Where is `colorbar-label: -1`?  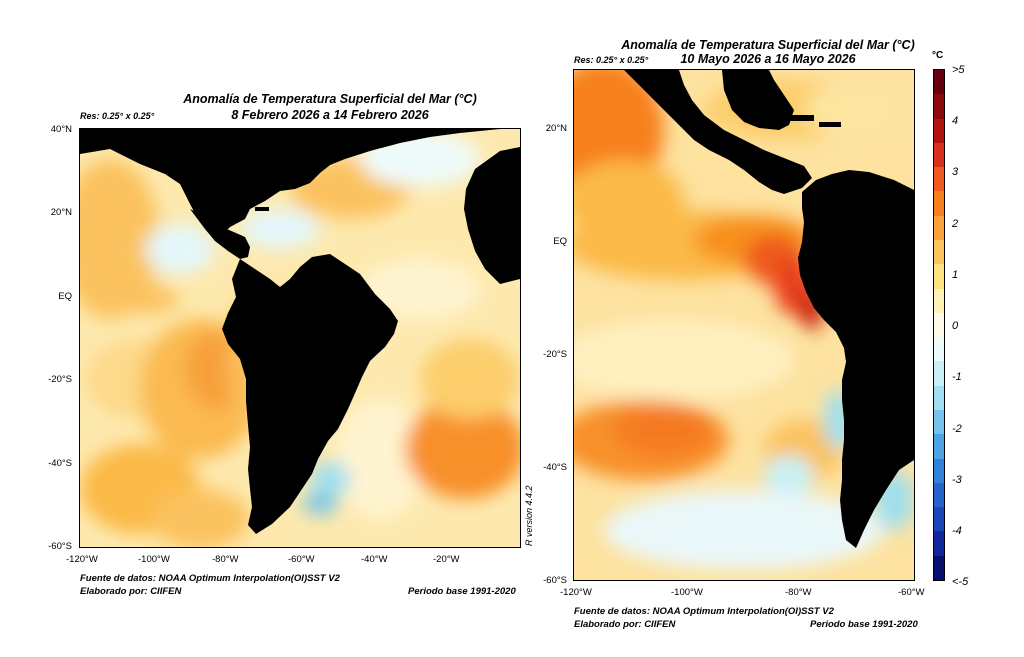 colorbar-label: -1 is located at coordinates (957, 377).